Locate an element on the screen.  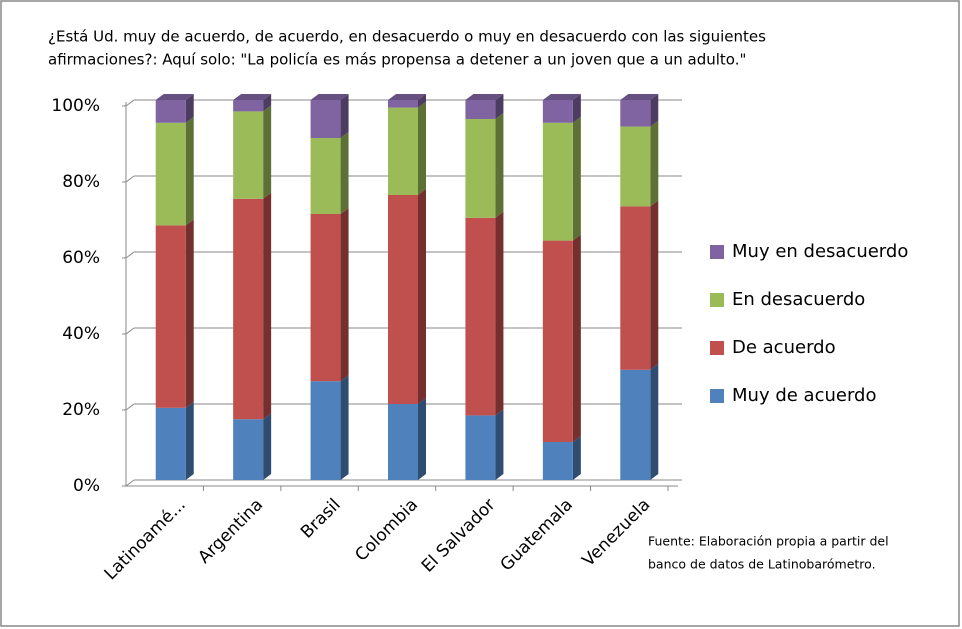
y-tick-label: 60% is located at coordinates (81, 258).